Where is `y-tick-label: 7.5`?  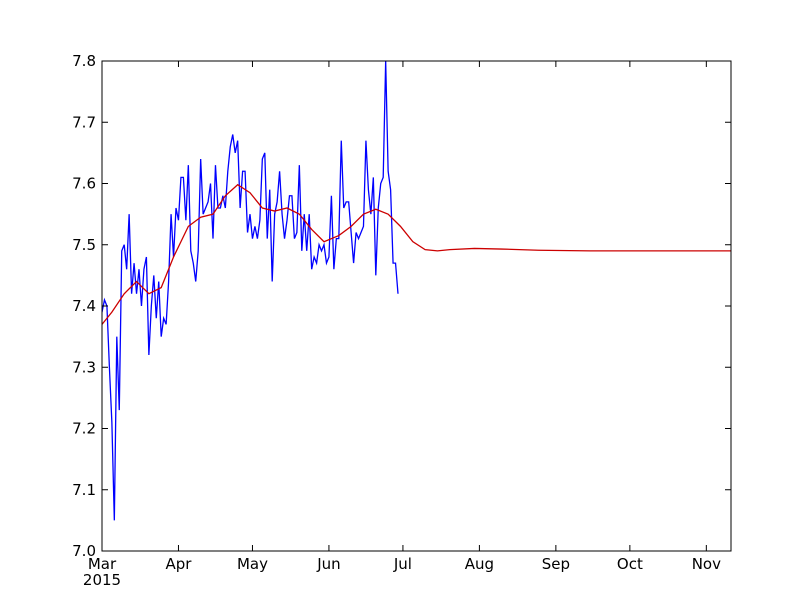
y-tick-label: 7.5 is located at coordinates (84, 245).